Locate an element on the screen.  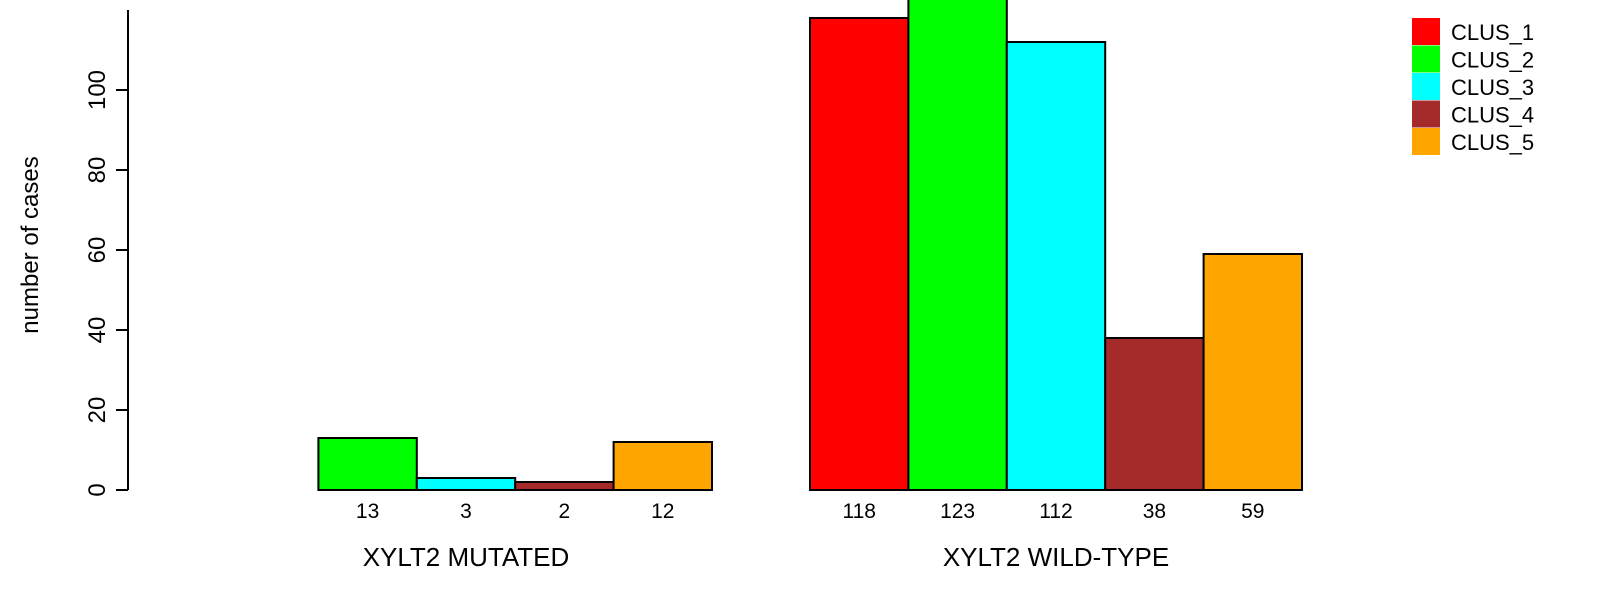
bar-value-label: 13 is located at coordinates (367, 511).